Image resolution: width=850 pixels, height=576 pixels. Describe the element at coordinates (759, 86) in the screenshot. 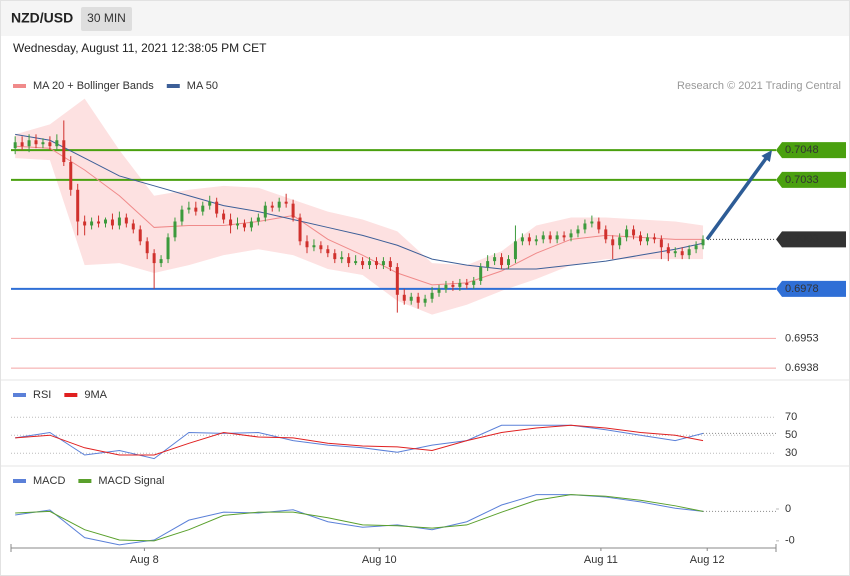

I see `credit: Research © 2021 Trading Central` at that location.